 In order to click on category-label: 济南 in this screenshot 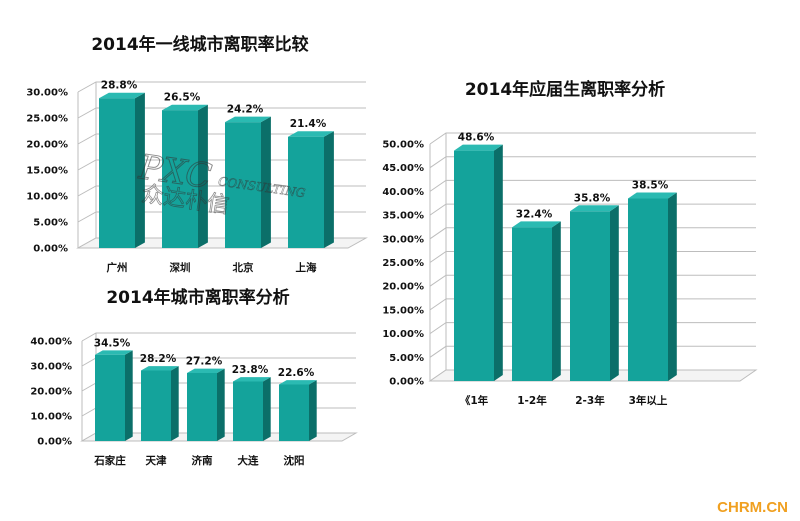, I will do `click(202, 460)`.